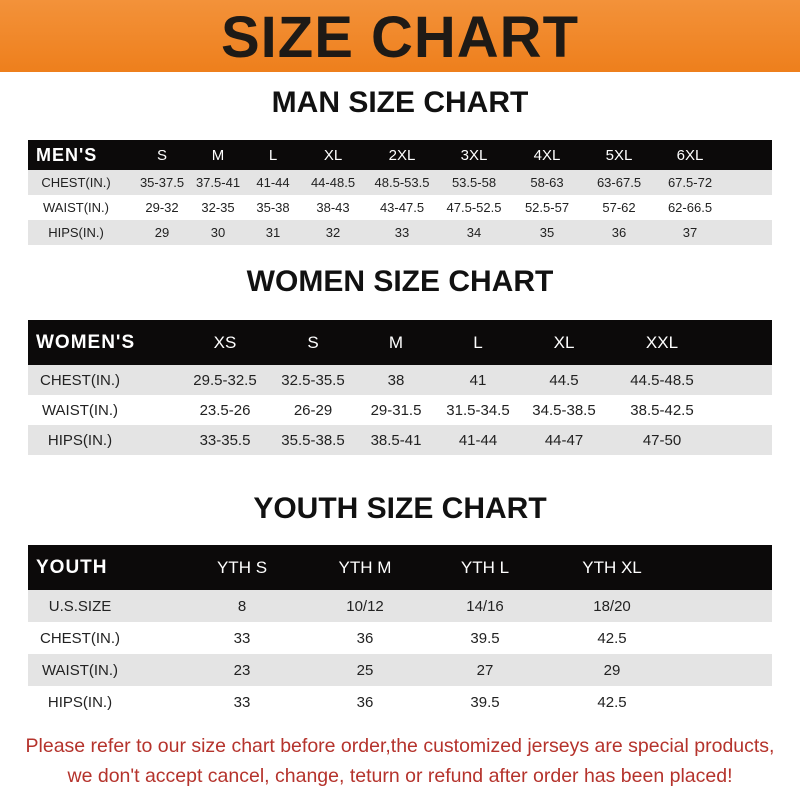 This screenshot has width=800, height=800. I want to click on table-cell: 8, so click(242, 606).